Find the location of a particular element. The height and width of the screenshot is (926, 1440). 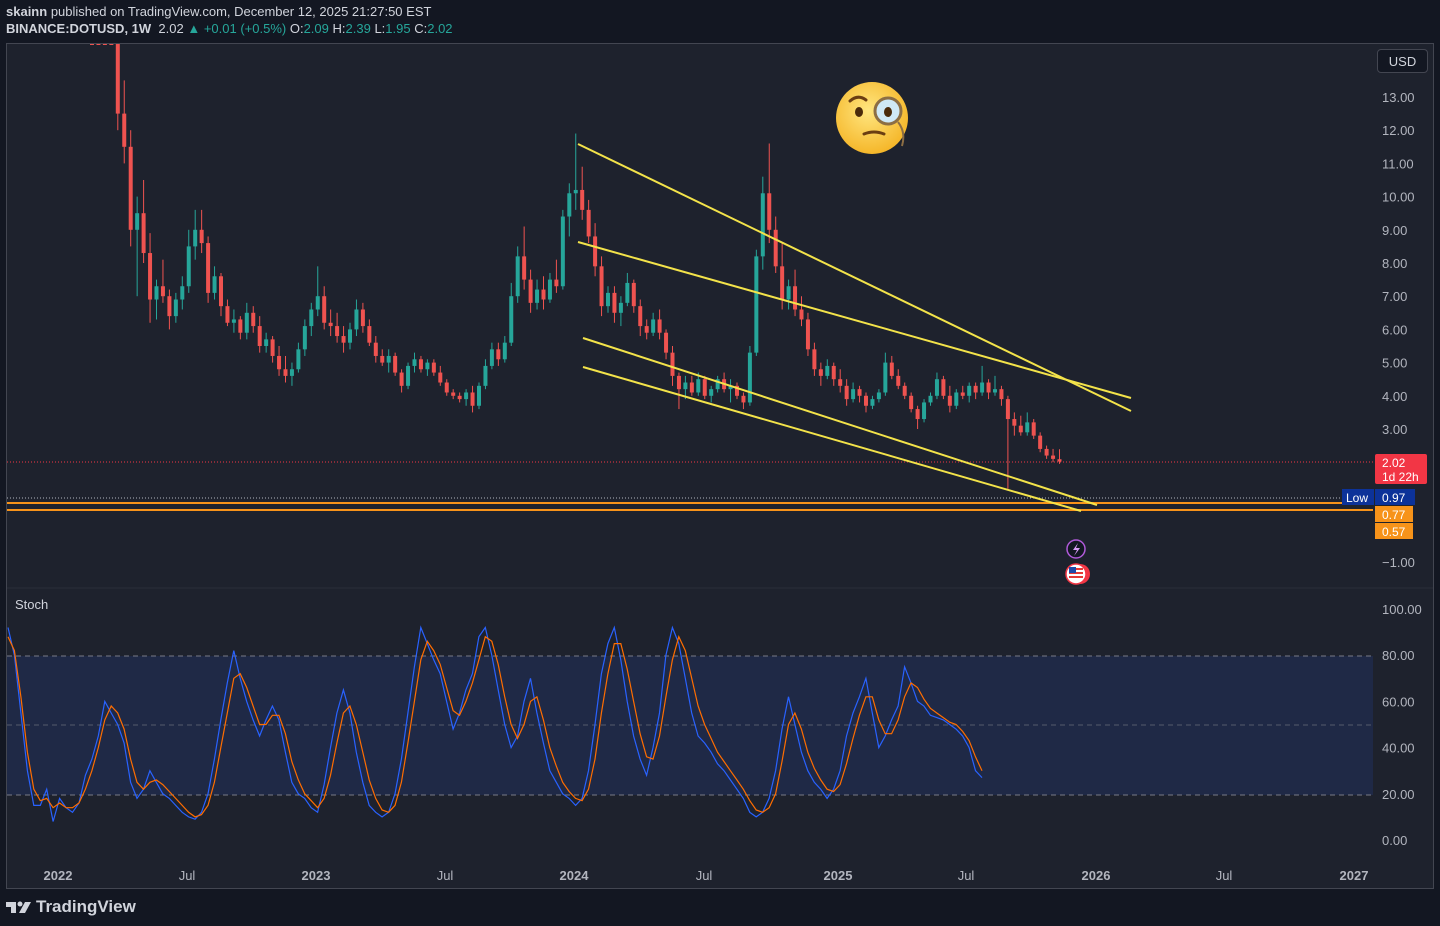

trendline-channel-upper-support is located at coordinates (840, 421).